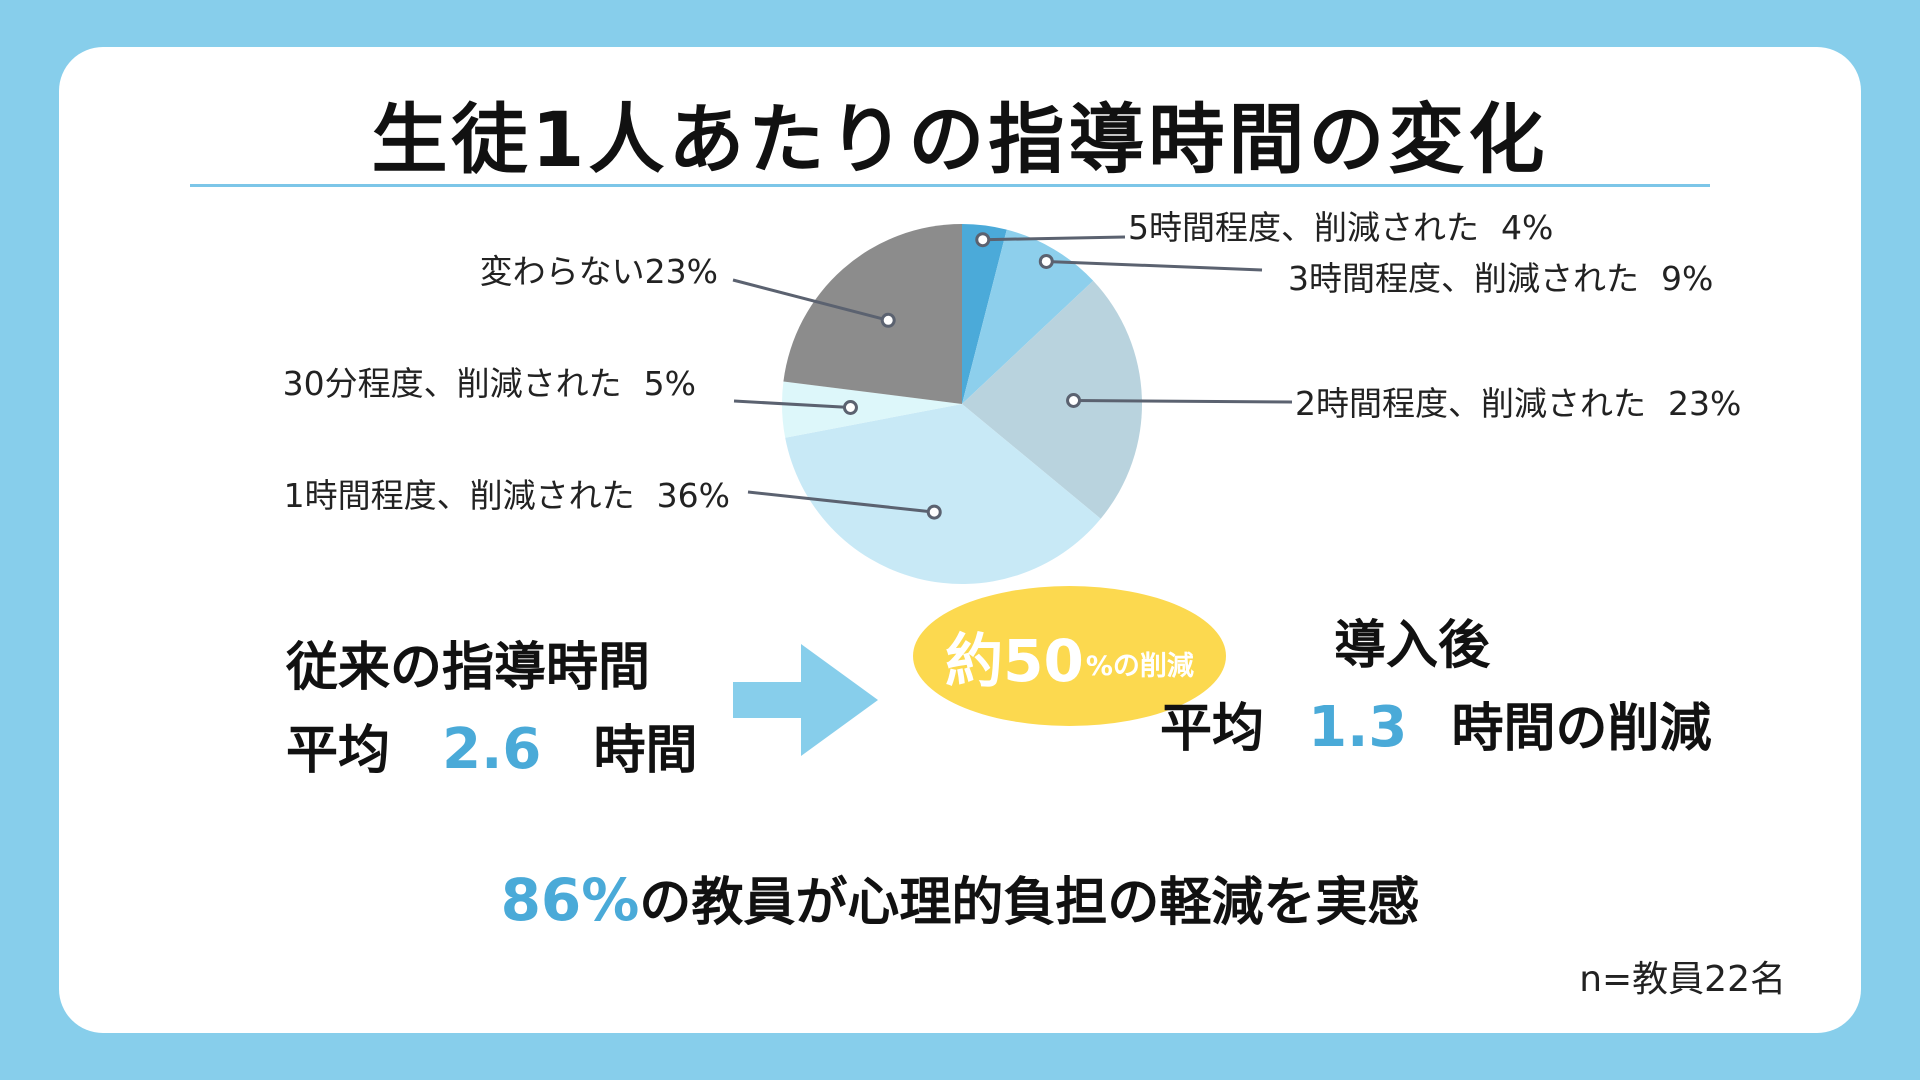 This screenshot has height=1080, width=1920. Describe the element at coordinates (562, 271) in the screenshot. I see `pie-label-same-text: 変わらない` at that location.